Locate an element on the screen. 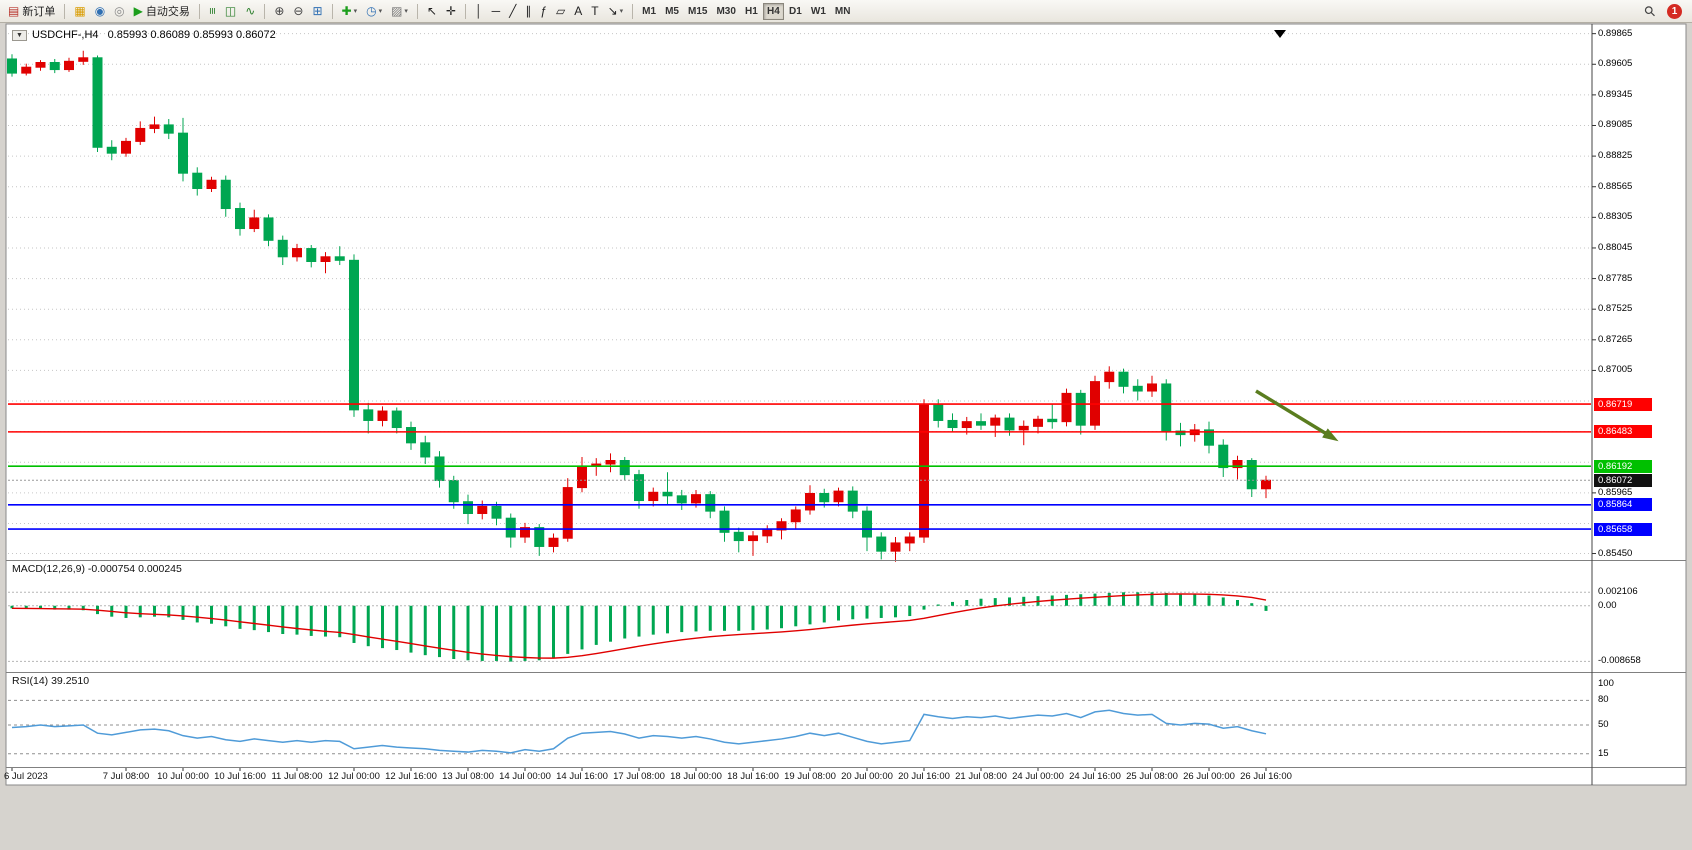 This screenshot has height=850, width=1692. timeframe-w1-button: W1 is located at coordinates (818, 11).